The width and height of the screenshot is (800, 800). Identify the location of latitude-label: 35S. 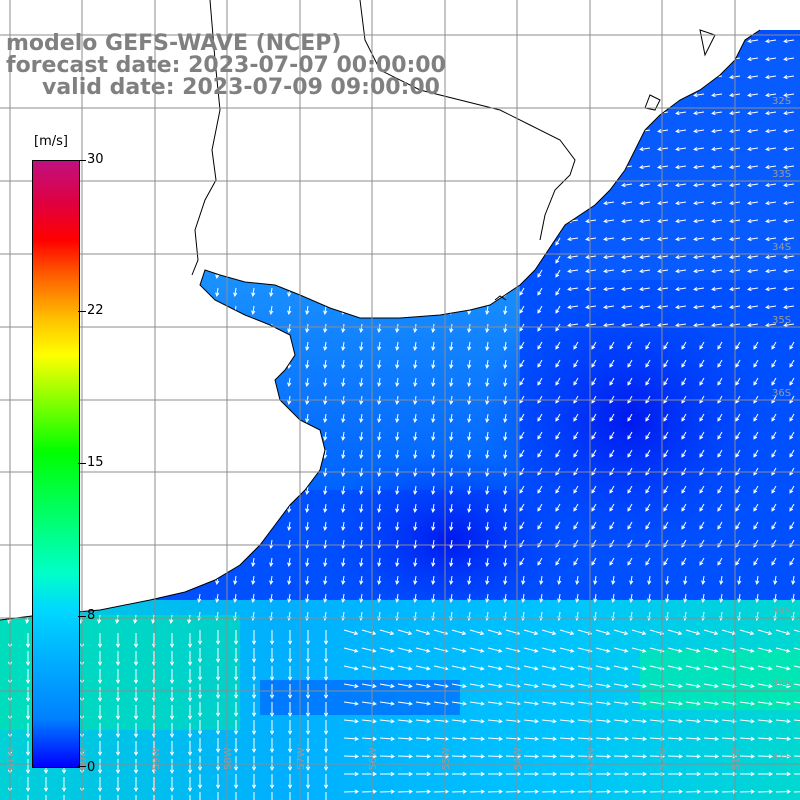
(781, 320).